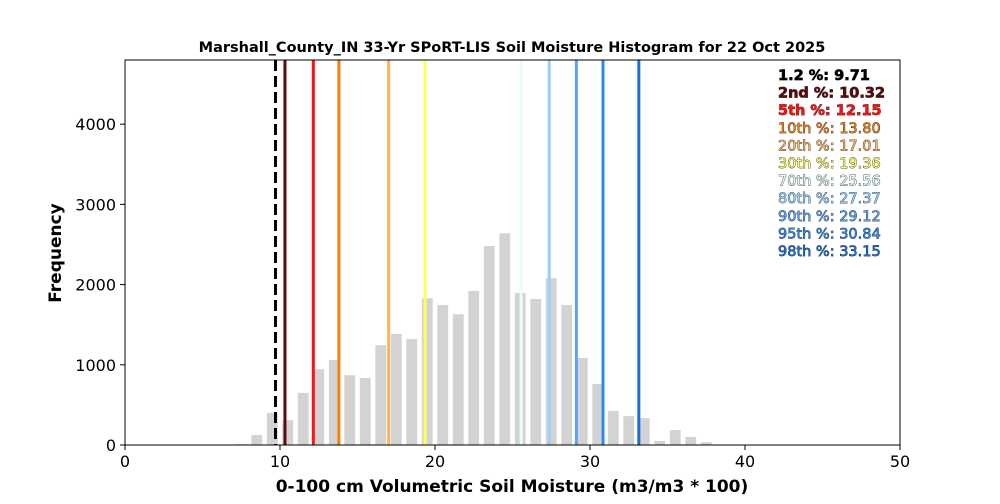 This screenshot has height=504, width=1000. Describe the element at coordinates (435, 461) in the screenshot. I see `x-tick-label: 20` at that location.